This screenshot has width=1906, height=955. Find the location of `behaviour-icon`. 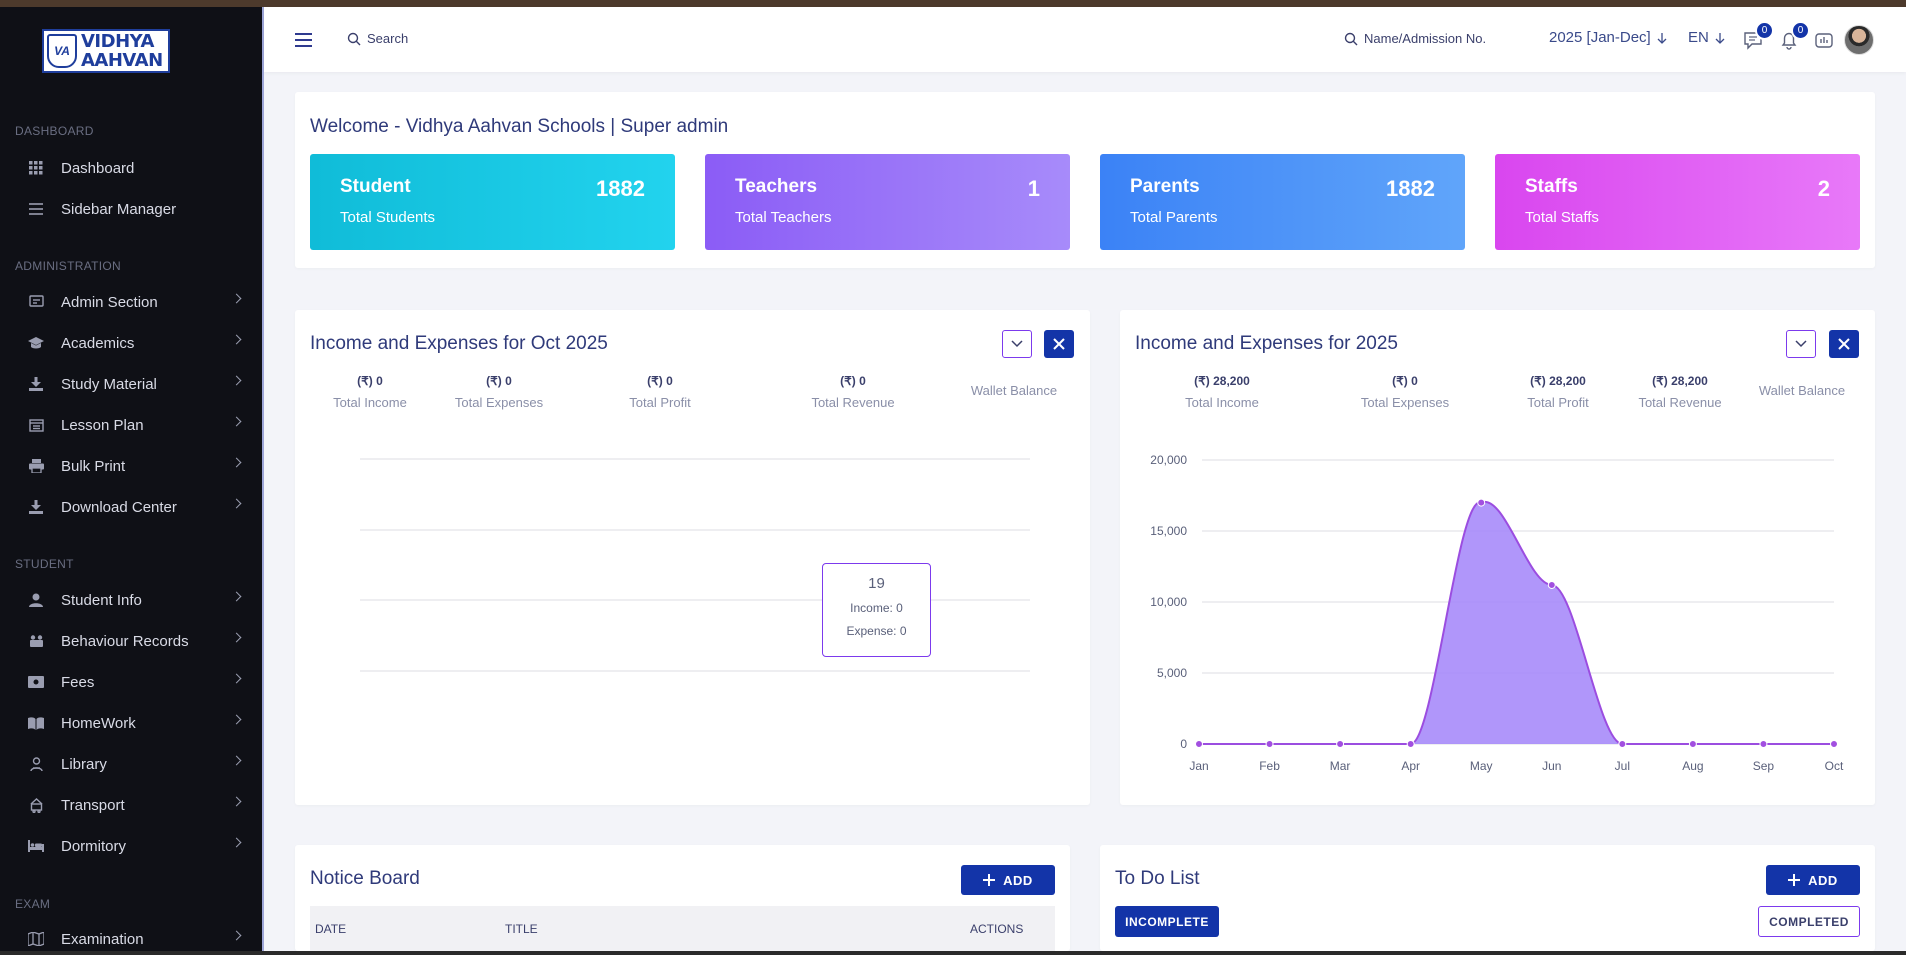

behaviour-icon is located at coordinates (36, 641).